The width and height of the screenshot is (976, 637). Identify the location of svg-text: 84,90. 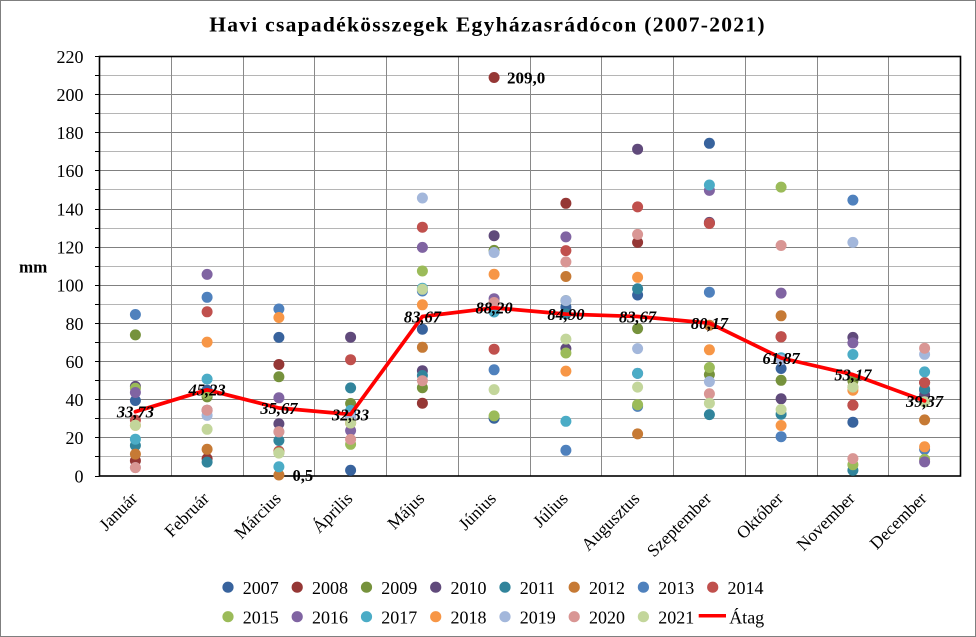
(565, 314).